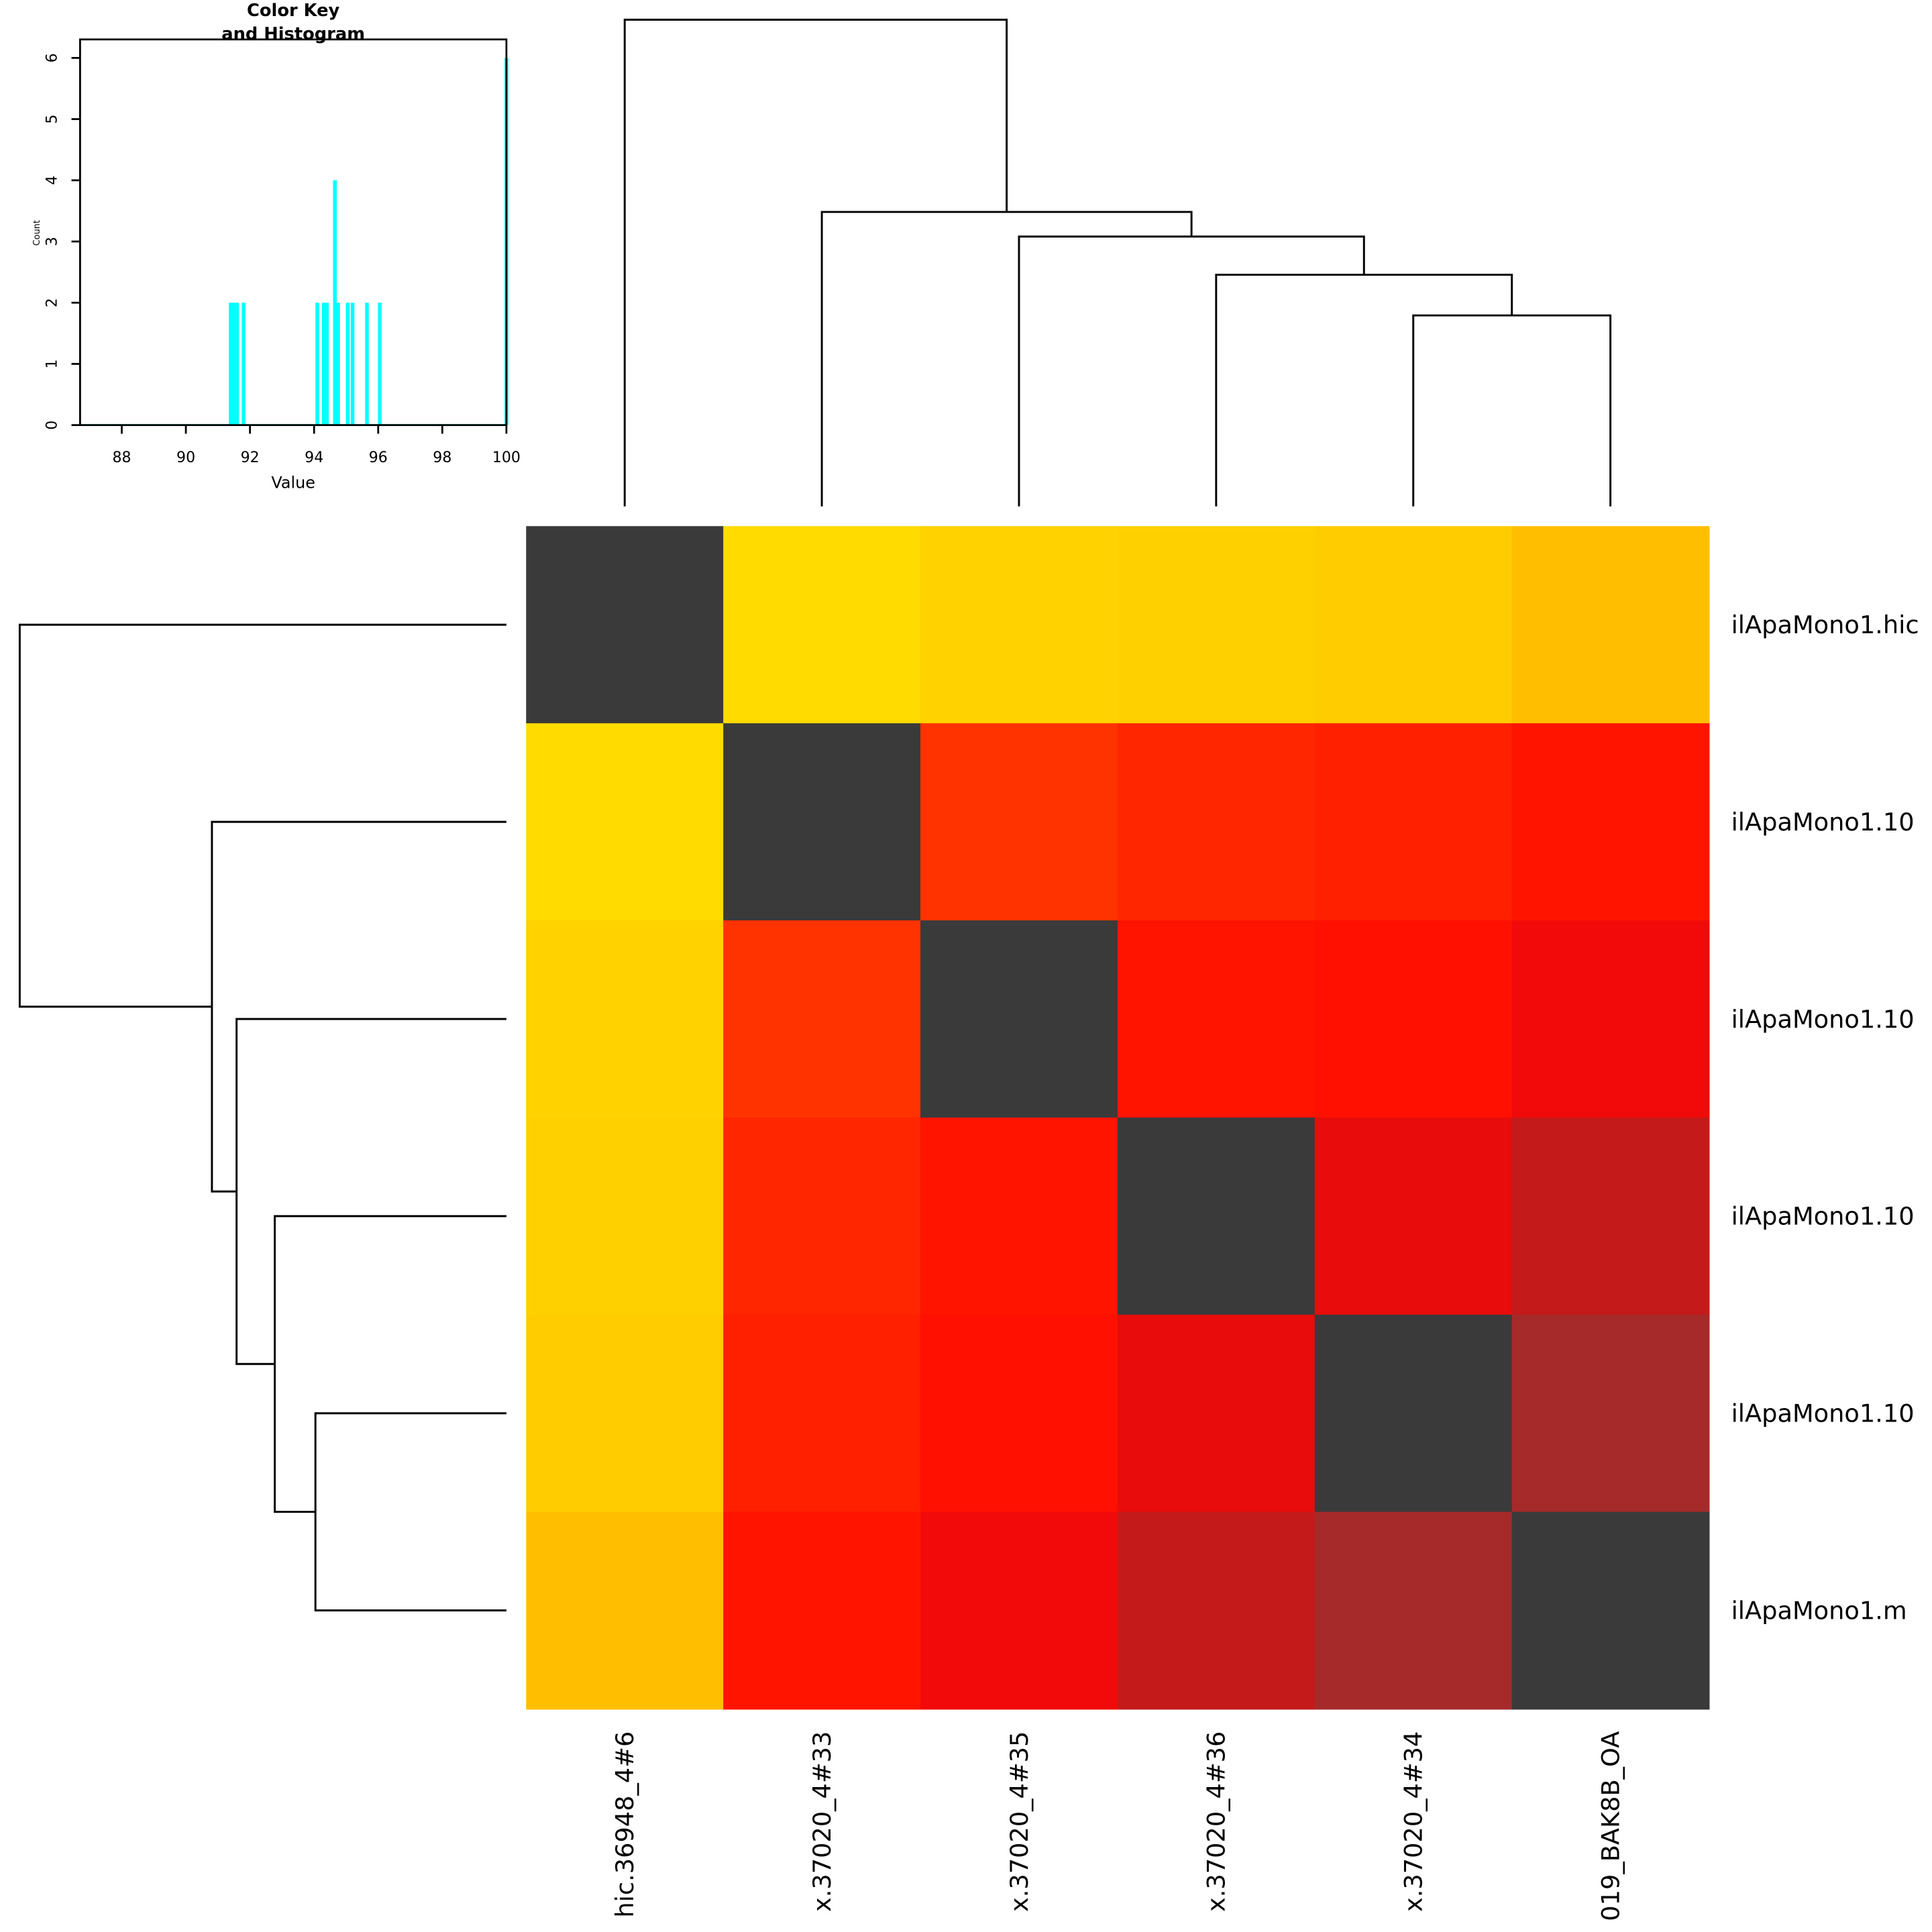 The height and width of the screenshot is (1932, 1932). I want to click on y-tick-label: 6, so click(52, 57).